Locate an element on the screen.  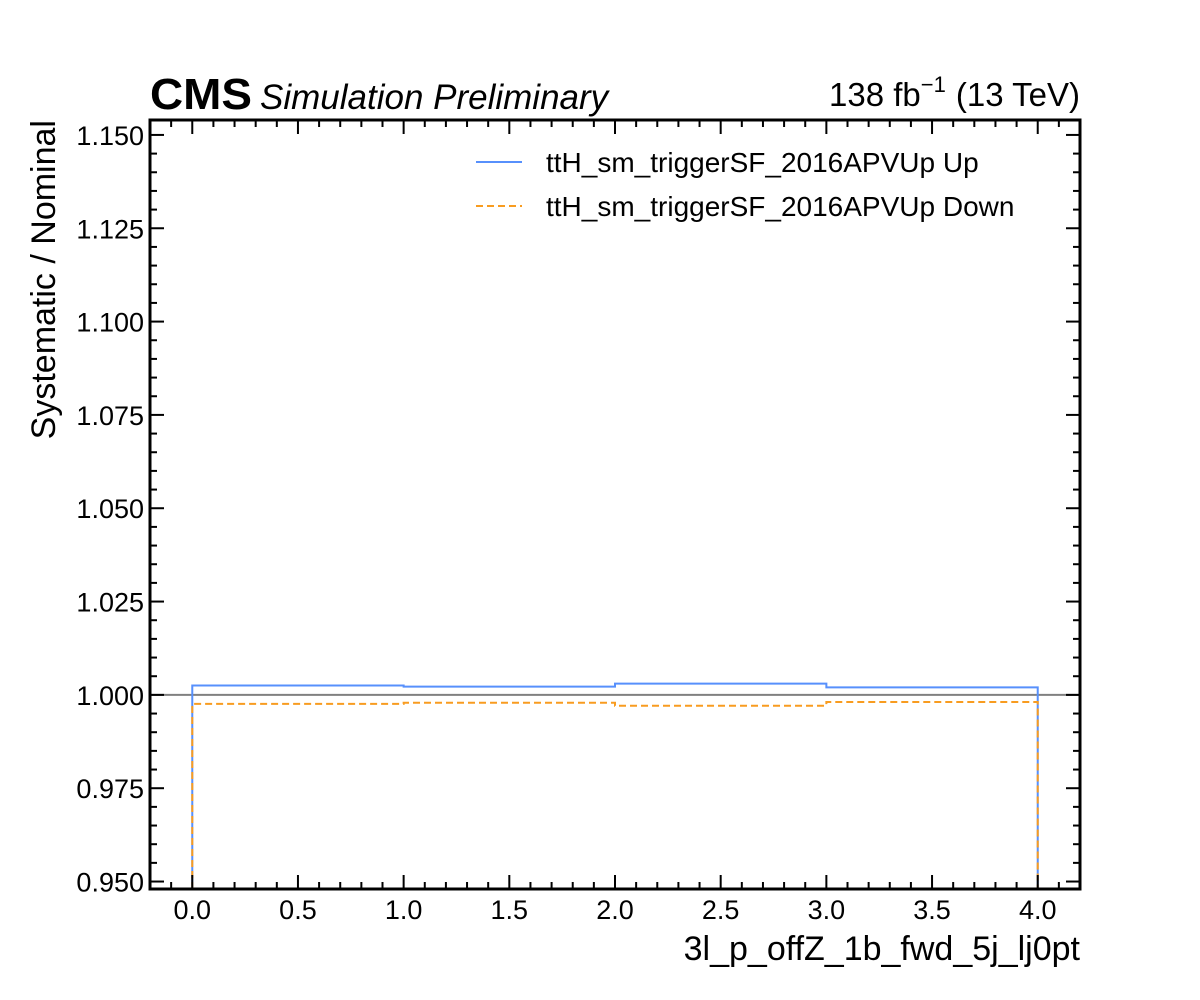
x-tick-label: 0.0 is located at coordinates (192, 910).